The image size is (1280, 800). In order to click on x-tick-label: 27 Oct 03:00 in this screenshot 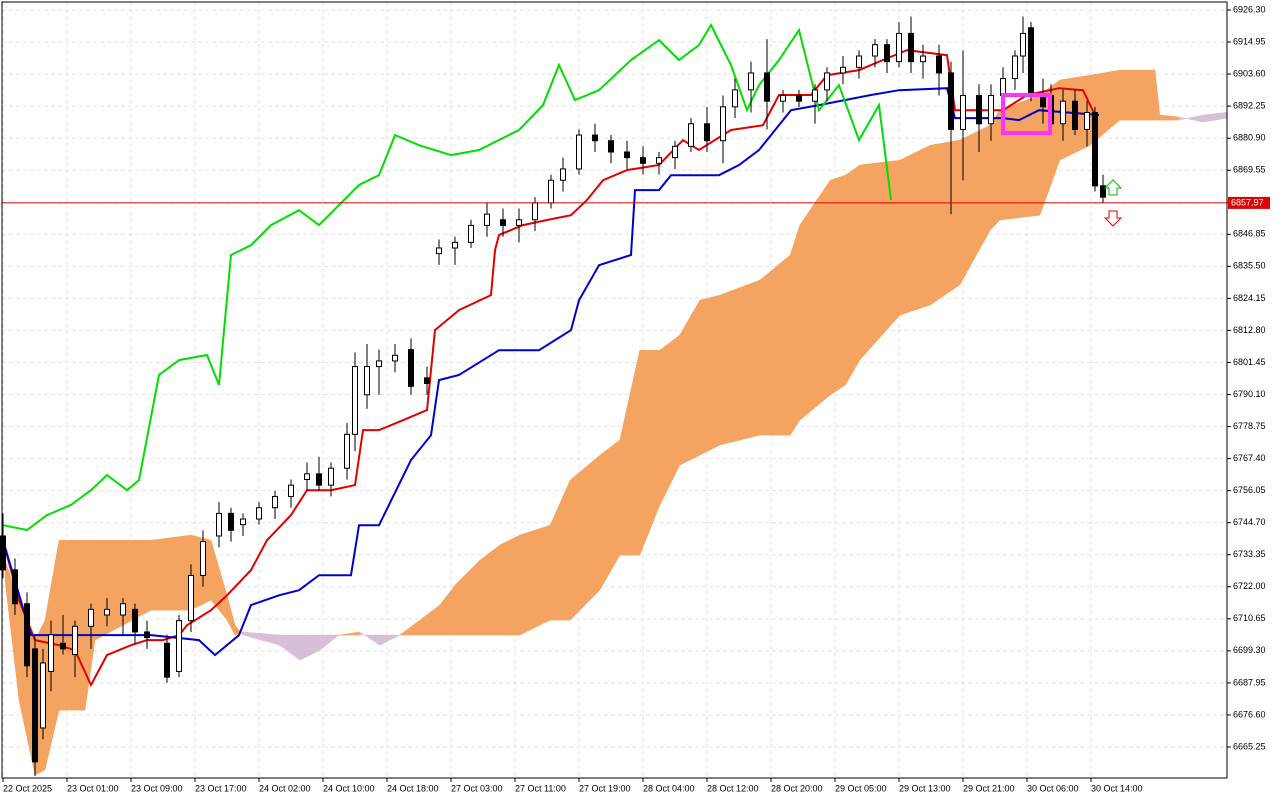, I will do `click(477, 788)`.